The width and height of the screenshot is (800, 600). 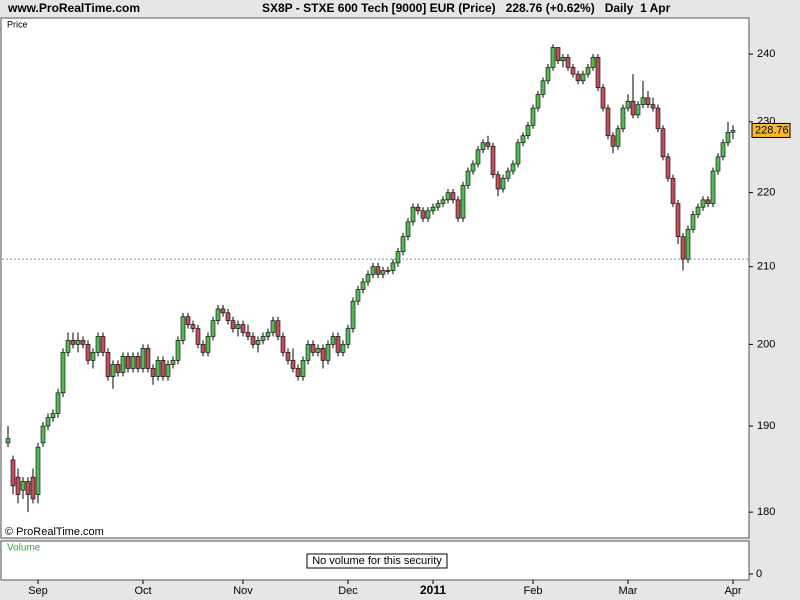 What do you see at coordinates (628, 591) in the screenshot?
I see `x-tick-label: Mar` at bounding box center [628, 591].